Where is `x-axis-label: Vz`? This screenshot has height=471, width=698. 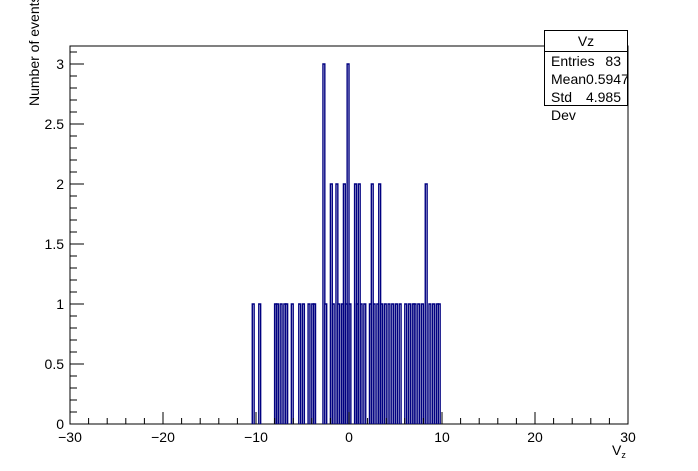
x-axis-label: Vz is located at coordinates (619, 451).